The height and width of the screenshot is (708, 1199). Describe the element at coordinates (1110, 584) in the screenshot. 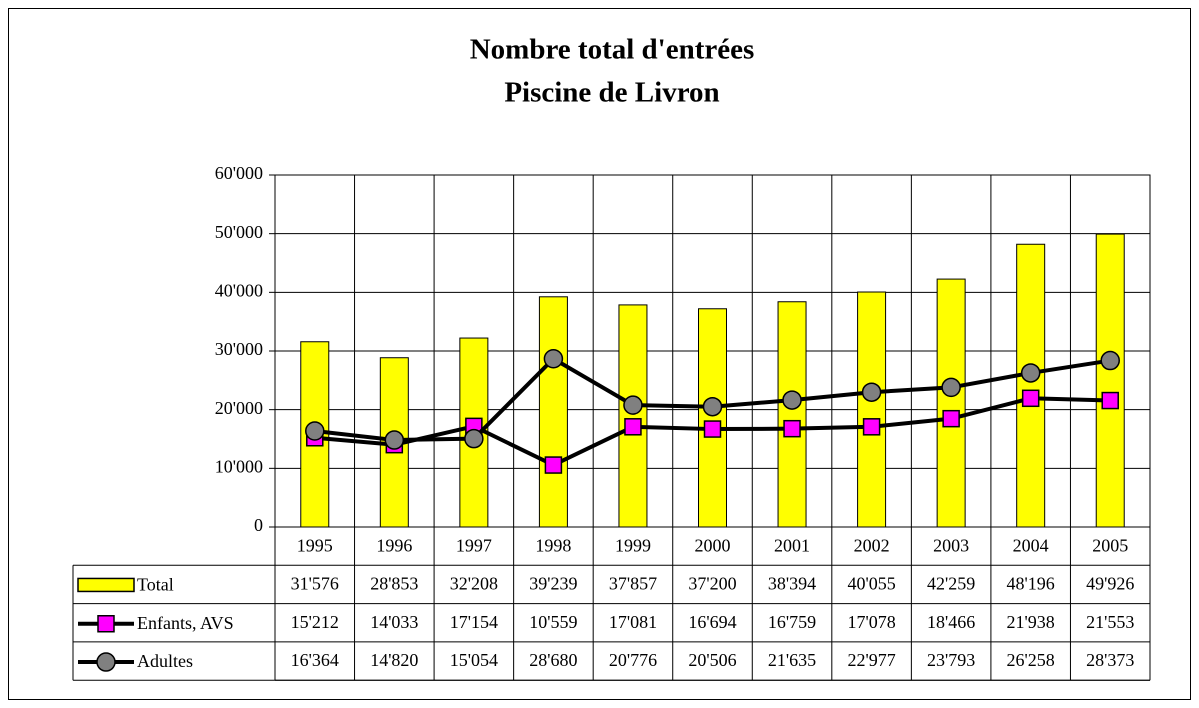

I see `table-value: 49'926` at that location.